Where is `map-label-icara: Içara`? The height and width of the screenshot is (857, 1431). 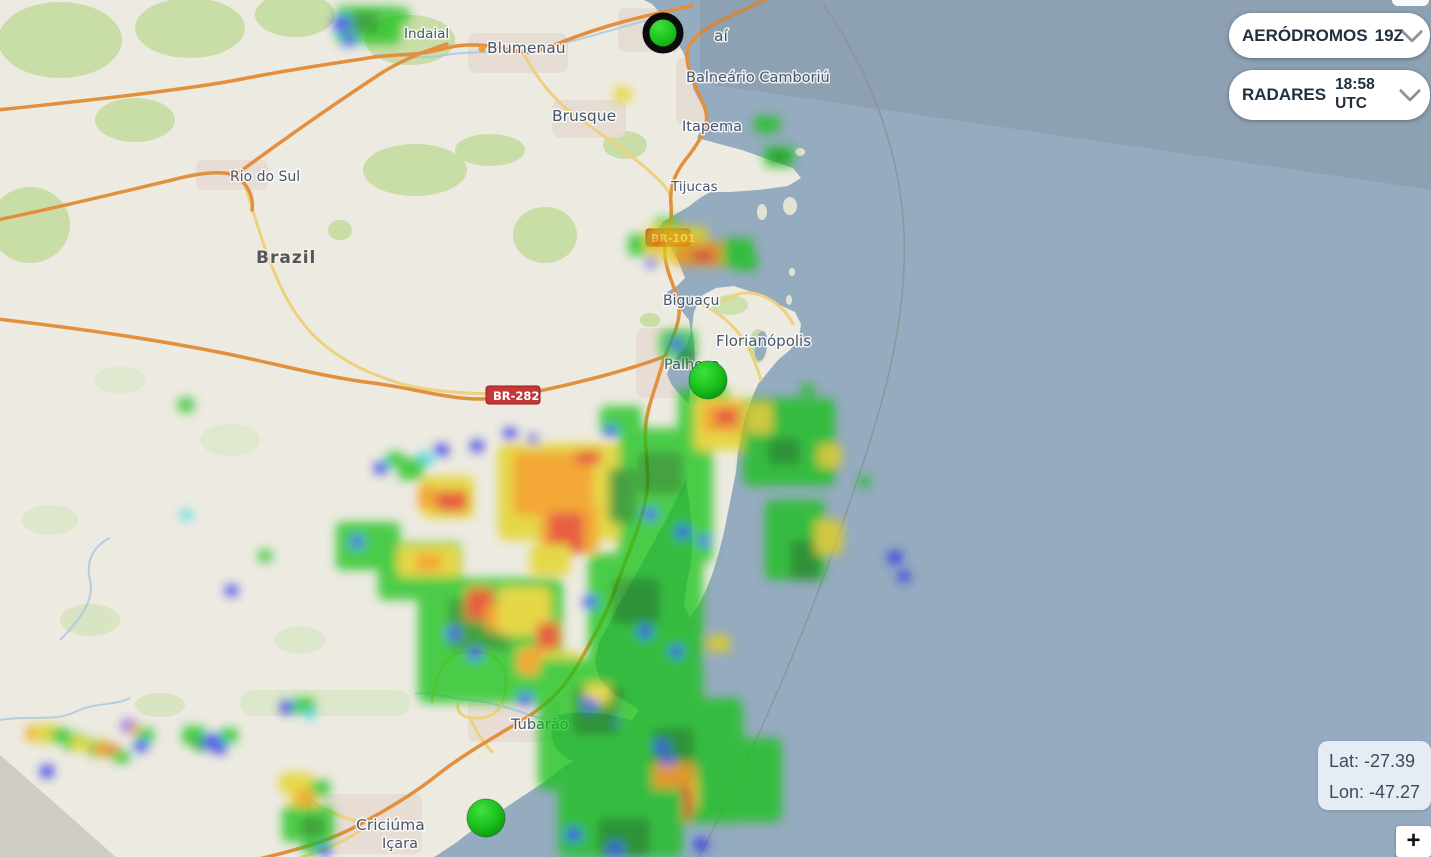 map-label-icara: Içara is located at coordinates (400, 844).